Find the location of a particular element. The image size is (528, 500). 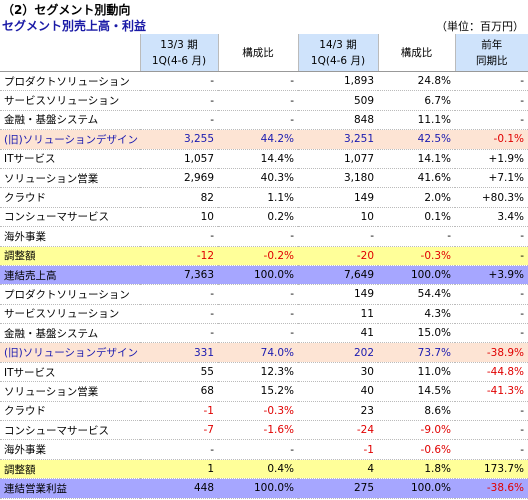

value-cell: 23 is located at coordinates (338, 411).